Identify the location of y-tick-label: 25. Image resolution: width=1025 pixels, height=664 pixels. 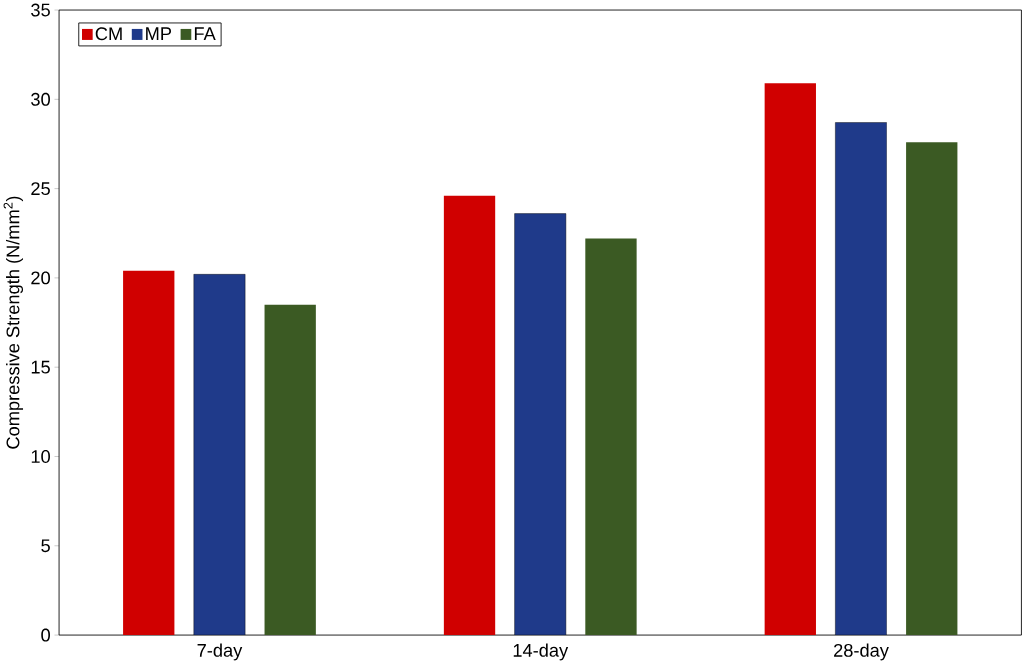
(40, 189).